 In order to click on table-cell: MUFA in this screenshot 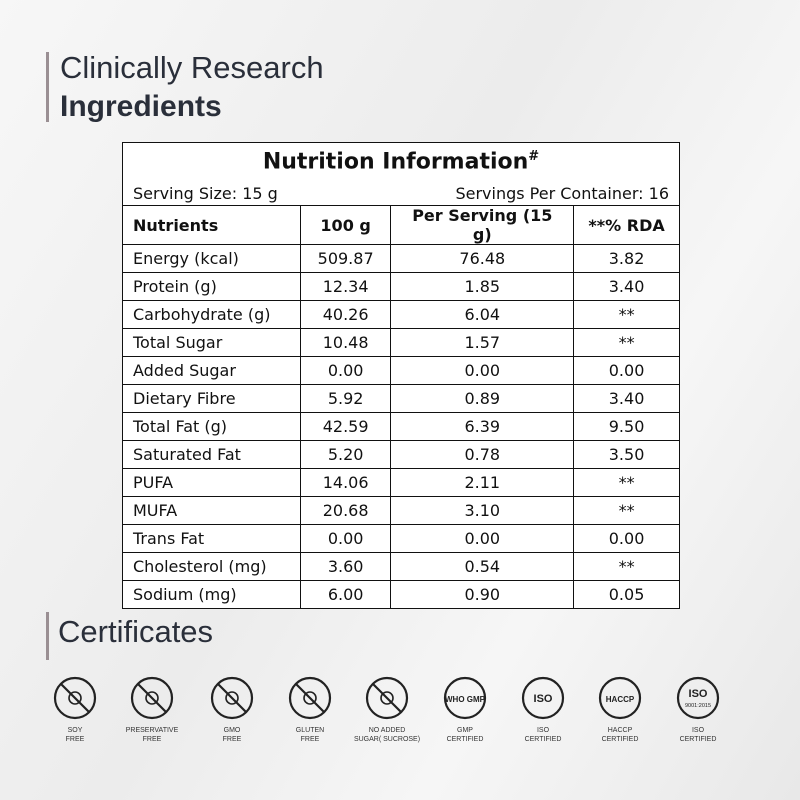, I will do `click(211, 510)`.